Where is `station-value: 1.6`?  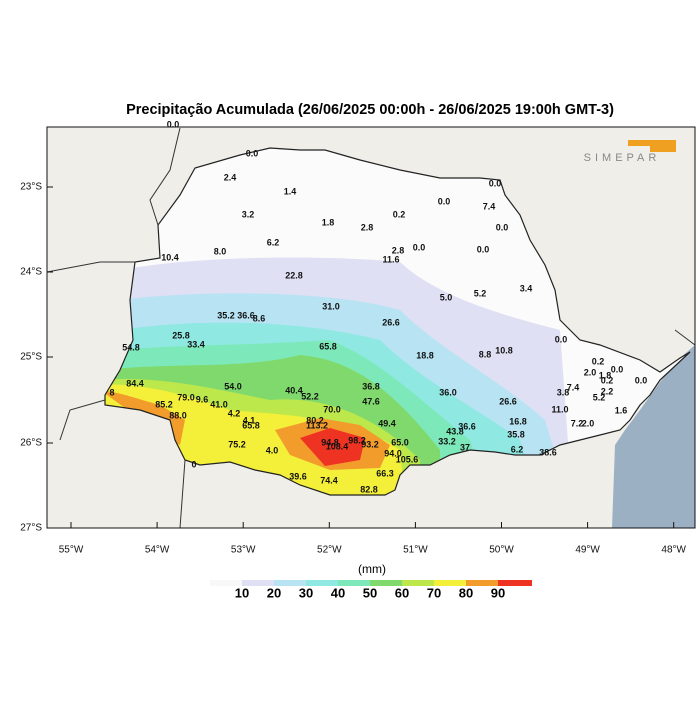
station-value: 1.6 is located at coordinates (621, 410).